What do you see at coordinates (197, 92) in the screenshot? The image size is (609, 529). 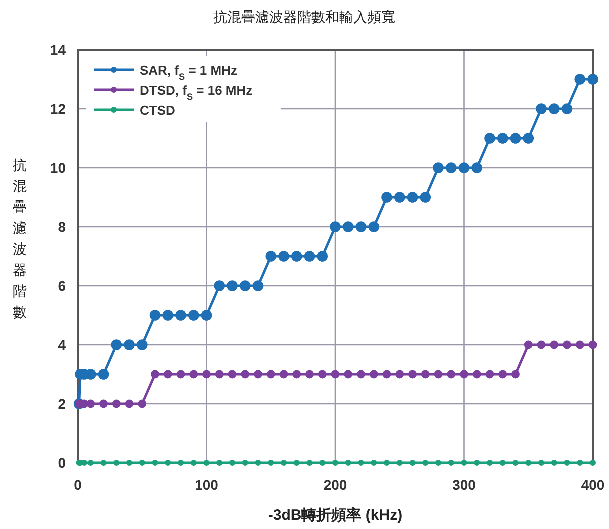 I see `legend-label: DTSD, f$_{S}$ = 16 MHz` at bounding box center [197, 92].